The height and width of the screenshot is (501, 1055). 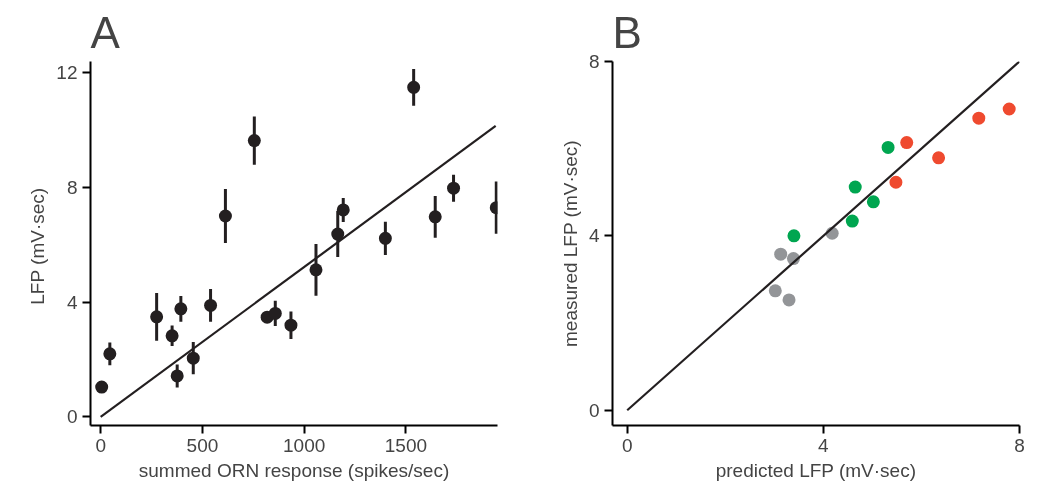 I want to click on chart-title: B, so click(x=627, y=32).